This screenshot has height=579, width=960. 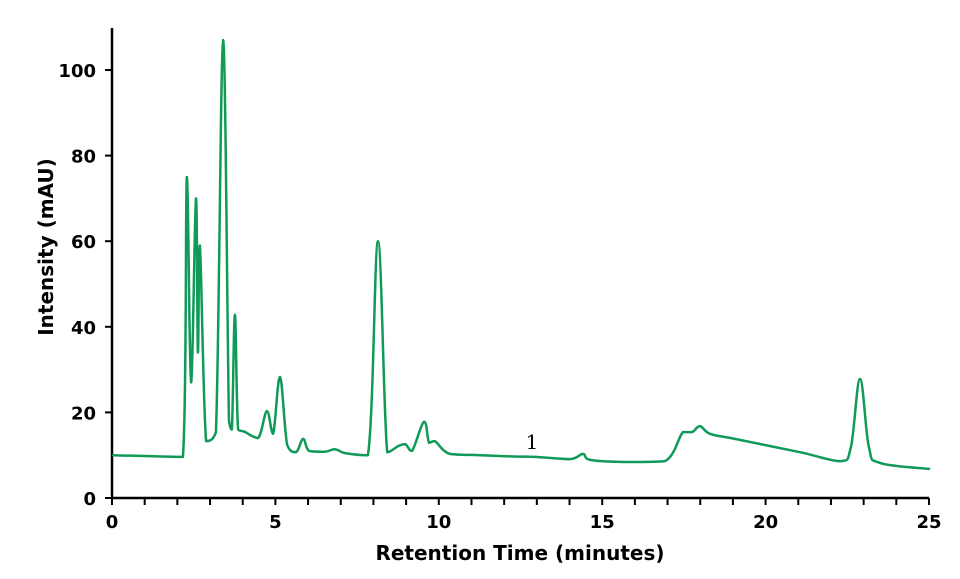 I want to click on x-tick-label: 10, so click(x=438, y=522).